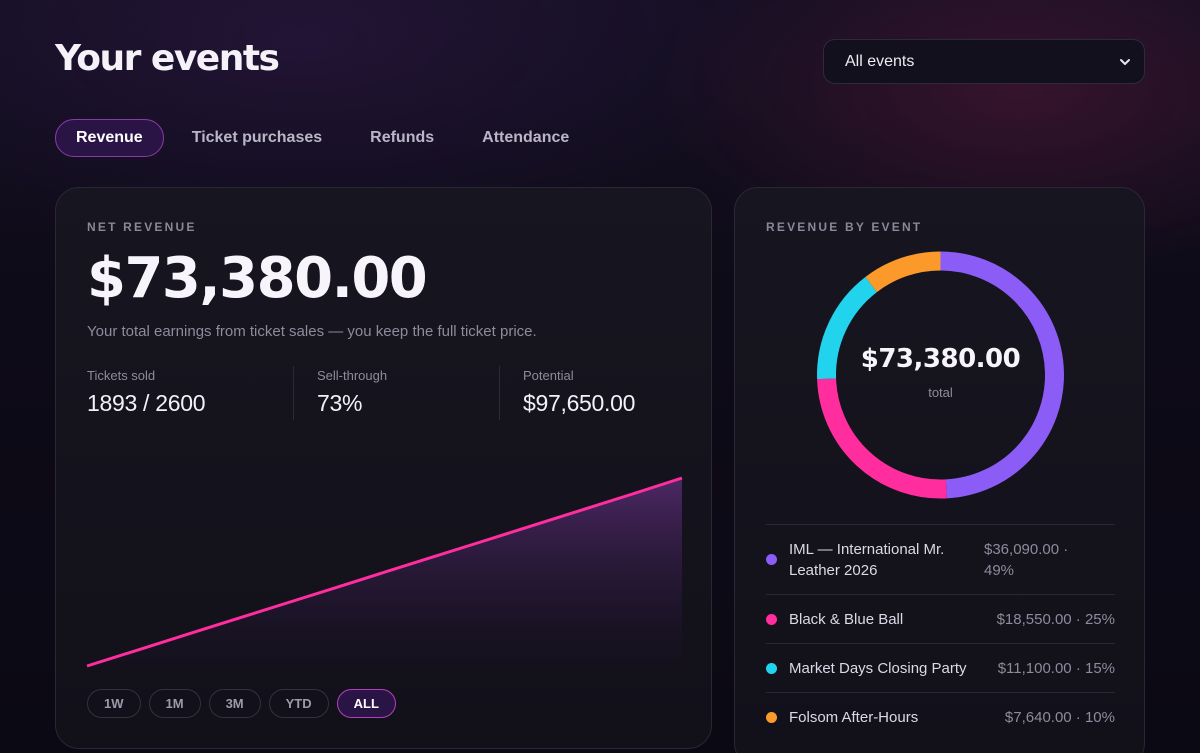 This screenshot has width=1200, height=753. What do you see at coordinates (146, 403) in the screenshot?
I see `stat-value: 1893 / 2600` at bounding box center [146, 403].